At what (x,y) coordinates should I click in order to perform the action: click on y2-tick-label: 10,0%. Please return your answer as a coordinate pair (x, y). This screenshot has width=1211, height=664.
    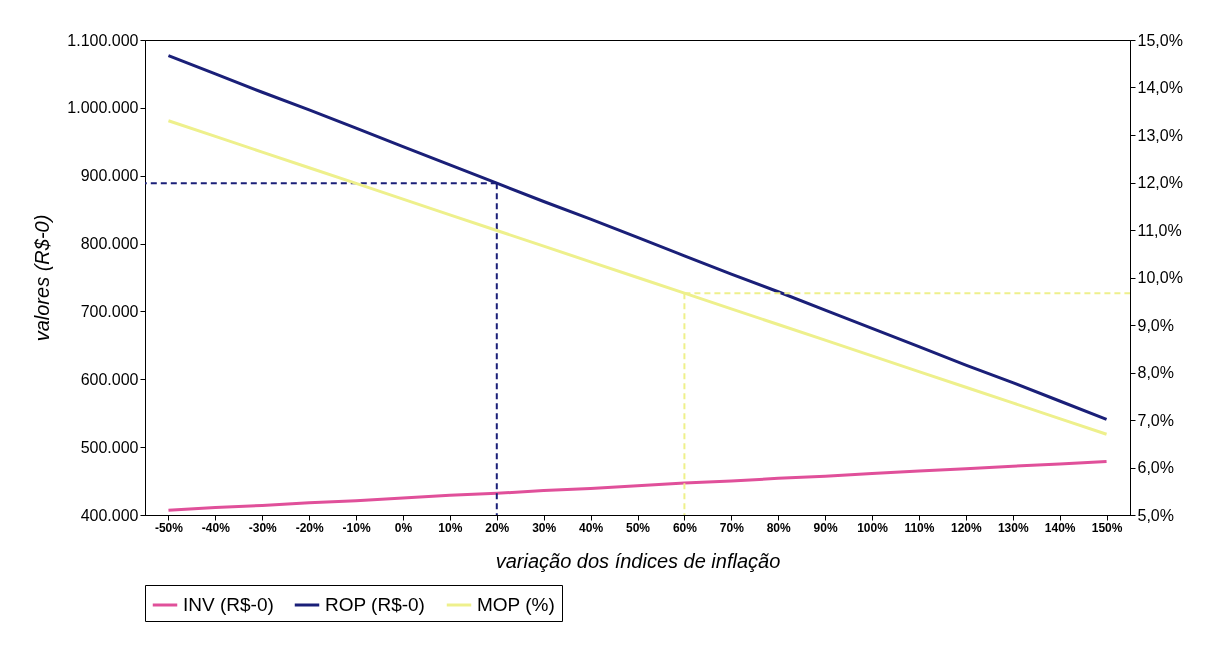
    Looking at the image, I should click on (1160, 277).